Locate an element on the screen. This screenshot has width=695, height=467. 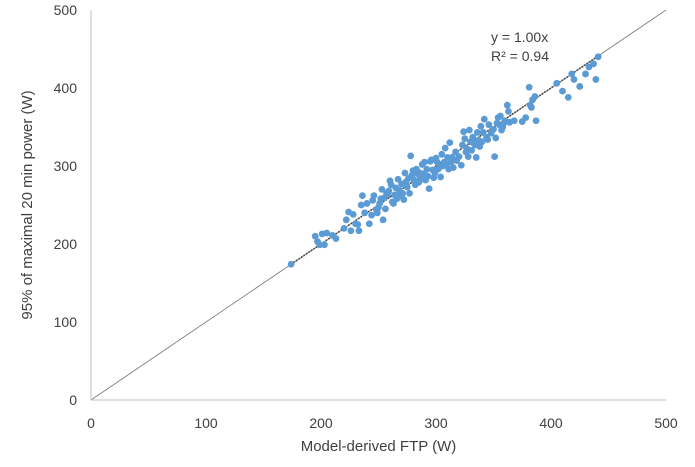
y-tick-label: 300 is located at coordinates (66, 166).